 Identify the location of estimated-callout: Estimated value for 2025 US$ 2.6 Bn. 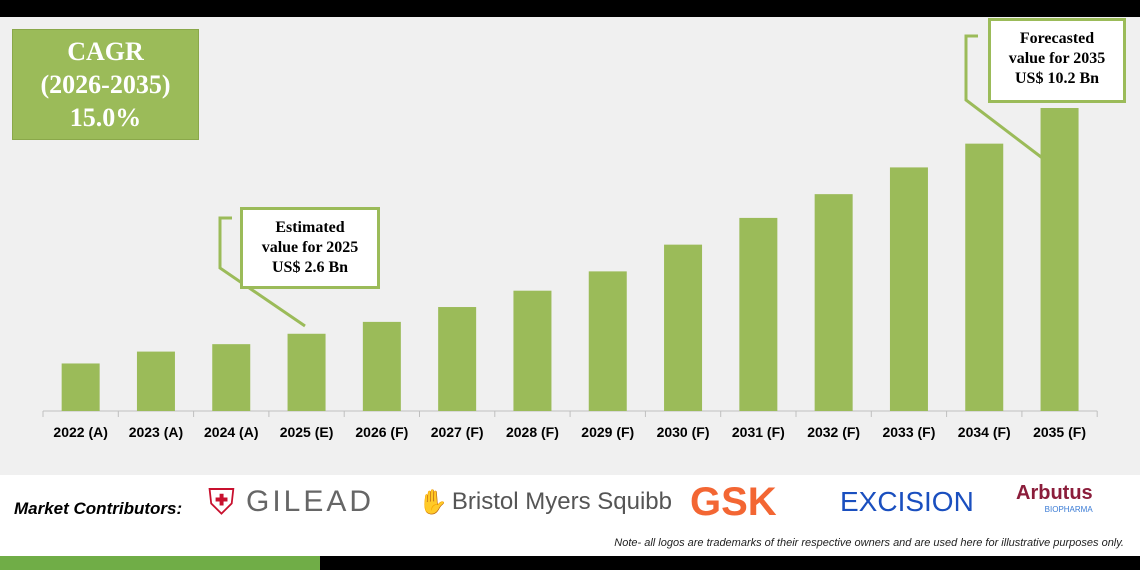
(310, 248).